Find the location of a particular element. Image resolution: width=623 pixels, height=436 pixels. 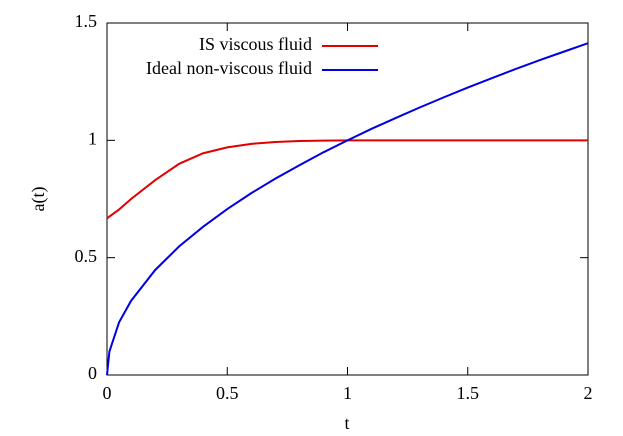

x-axis-label: t is located at coordinates (346, 423).